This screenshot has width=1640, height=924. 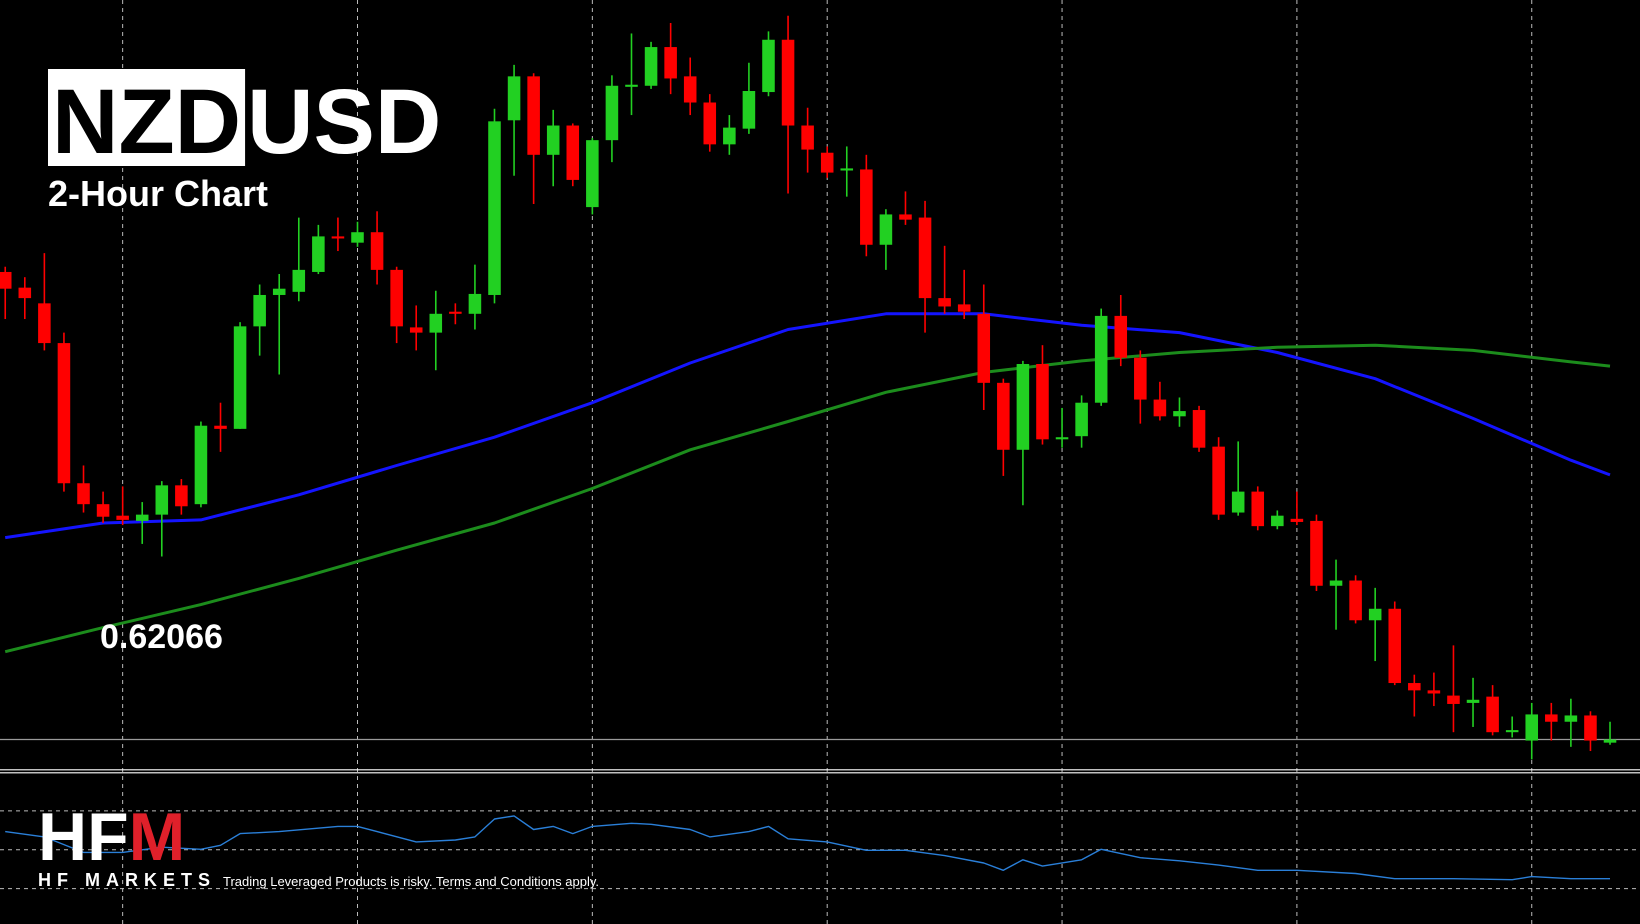 What do you see at coordinates (83, 837) in the screenshot?
I see `logo-hf: HF` at bounding box center [83, 837].